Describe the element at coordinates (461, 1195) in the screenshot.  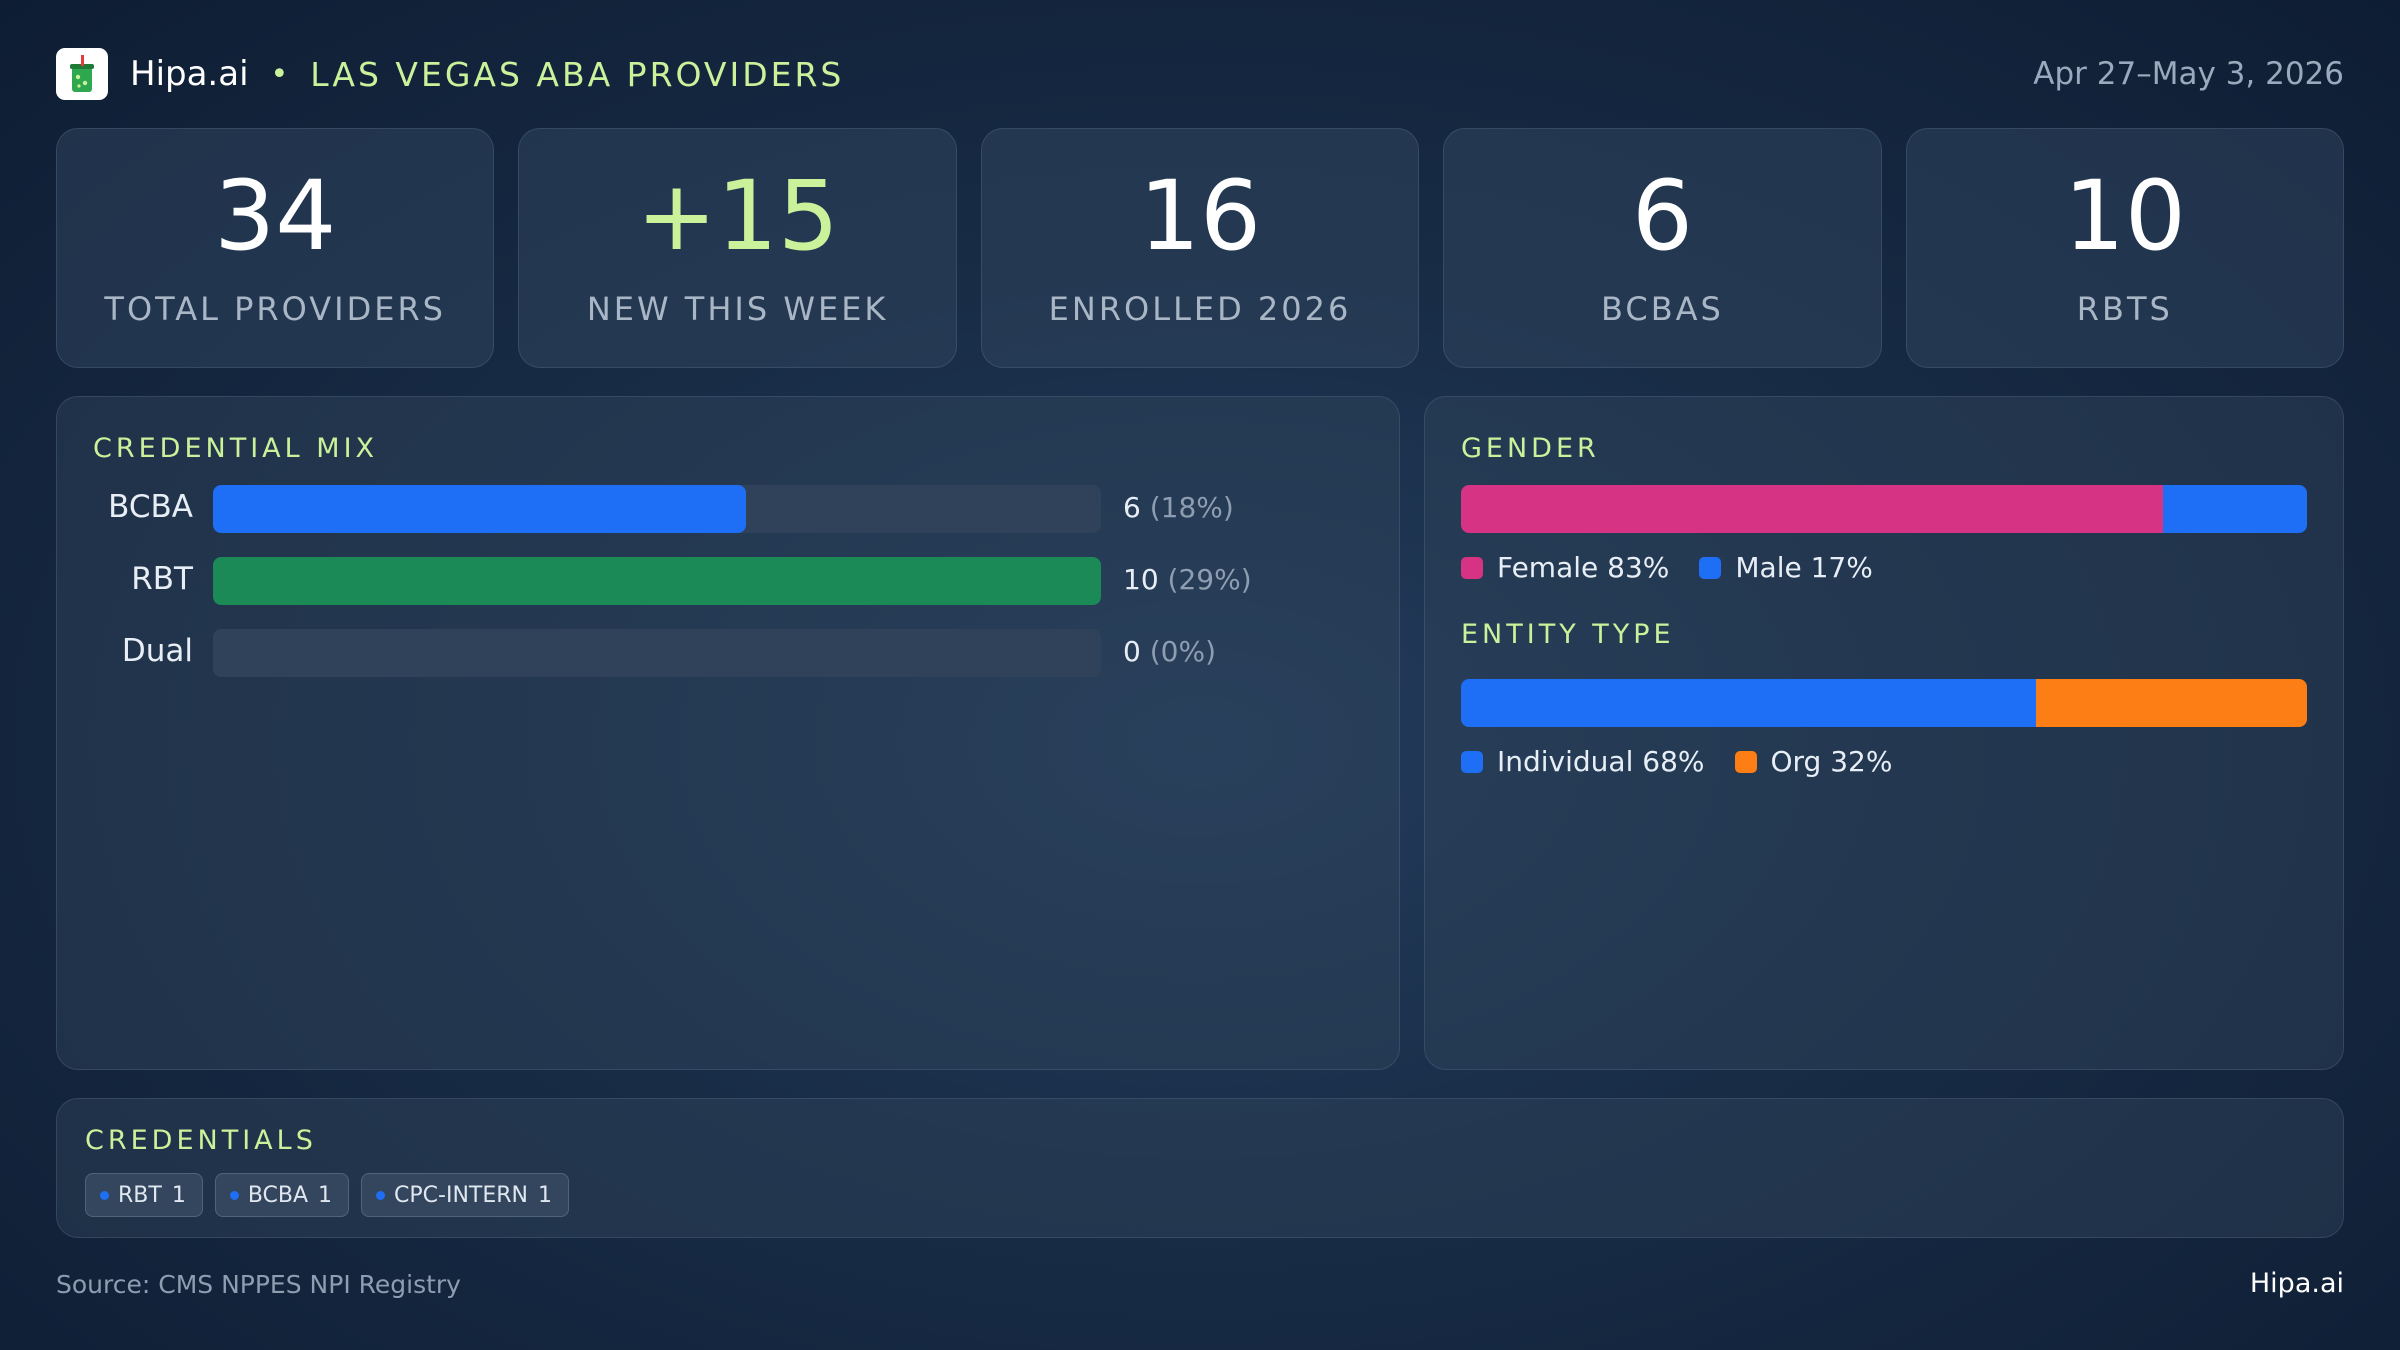
I see `chip-name: CPC-INTERN` at that location.